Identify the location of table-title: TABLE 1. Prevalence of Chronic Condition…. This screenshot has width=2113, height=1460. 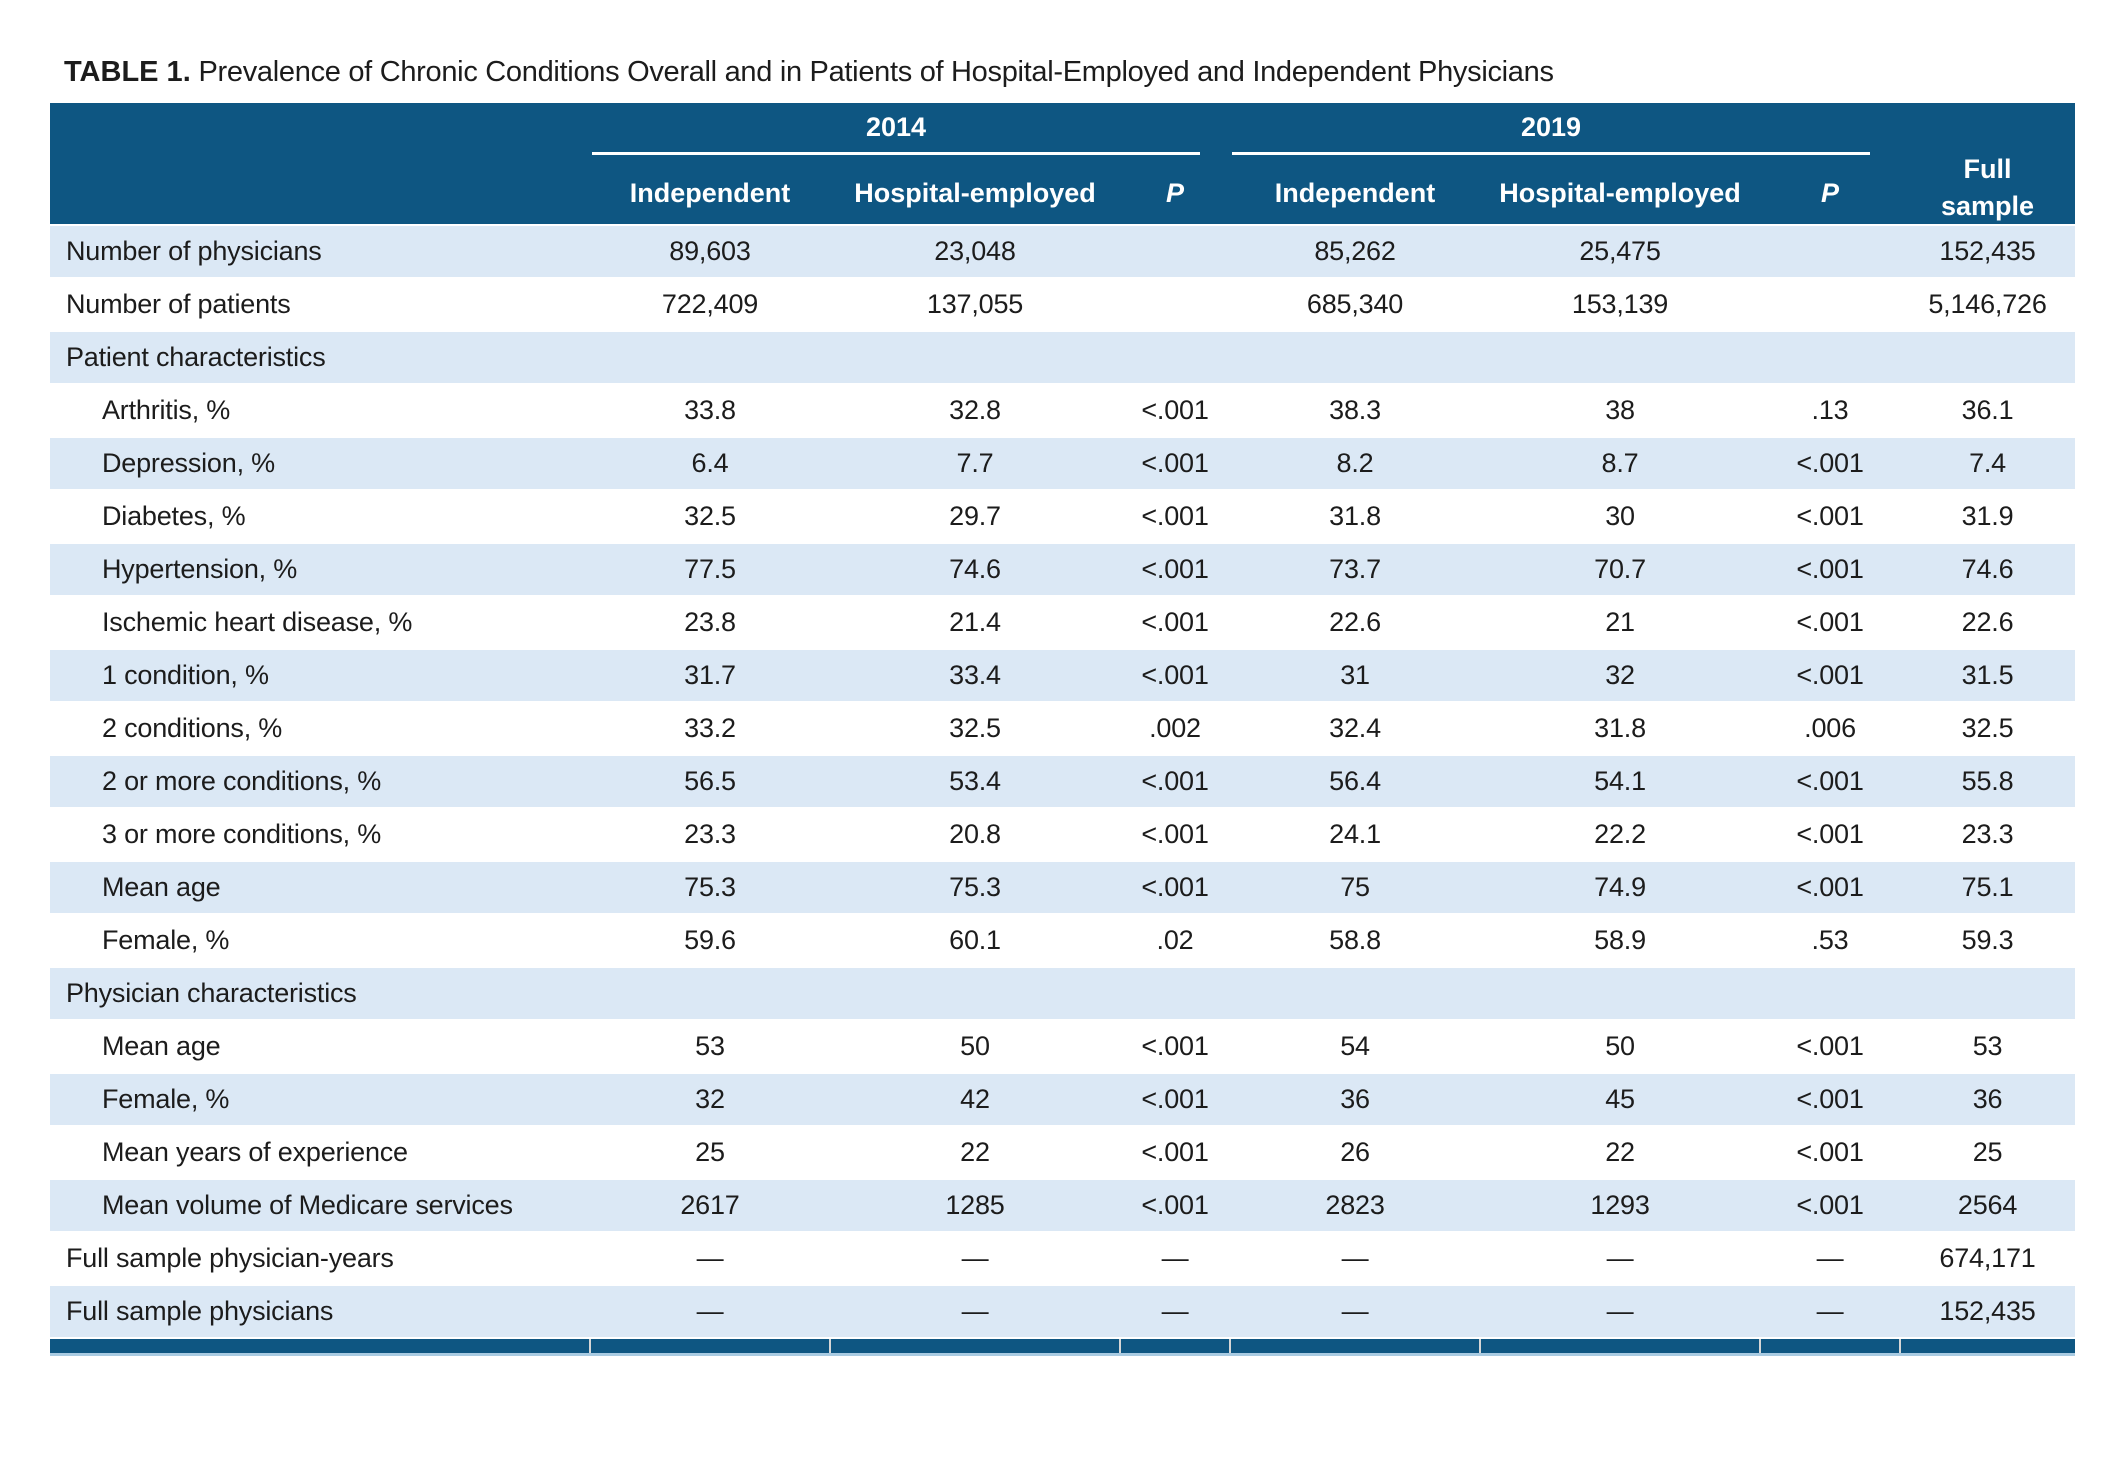
(809, 72).